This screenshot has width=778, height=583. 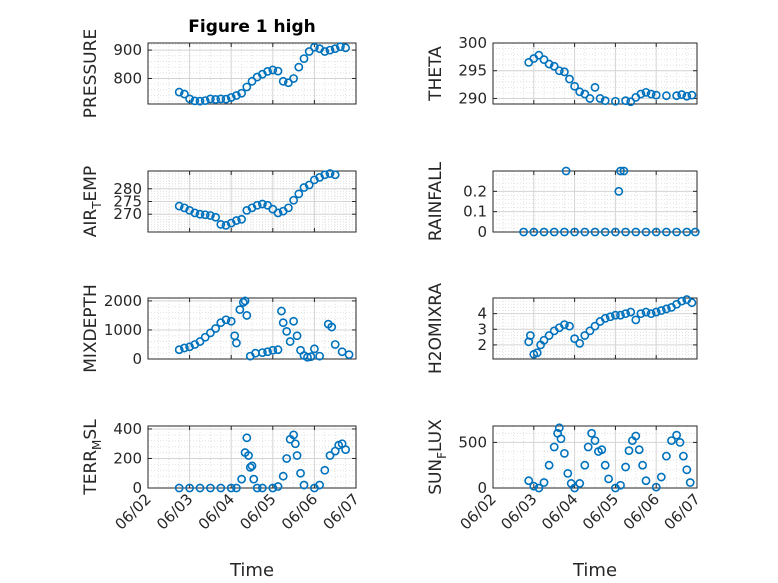 What do you see at coordinates (472, 98) in the screenshot?
I see `y-tick-label: 290` at bounding box center [472, 98].